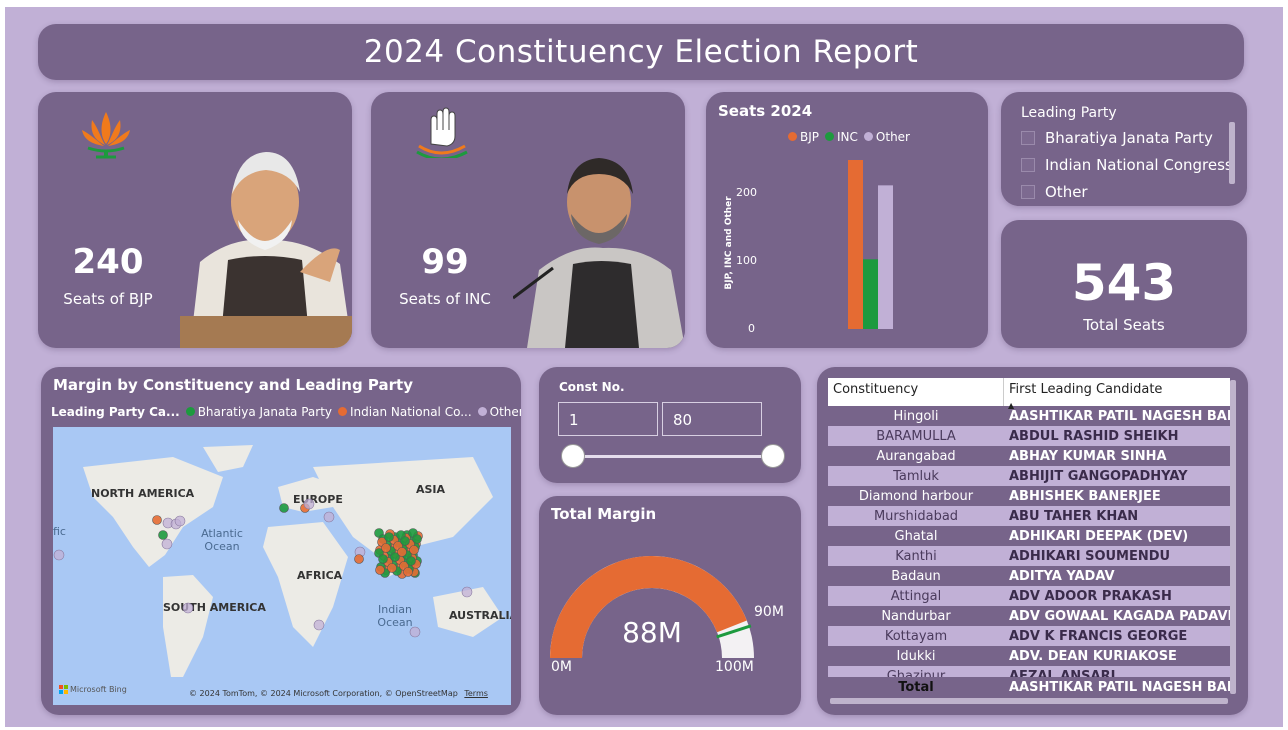 The width and height of the screenshot is (1288, 730). I want to click on lotus-logo-icon, so click(106, 135).